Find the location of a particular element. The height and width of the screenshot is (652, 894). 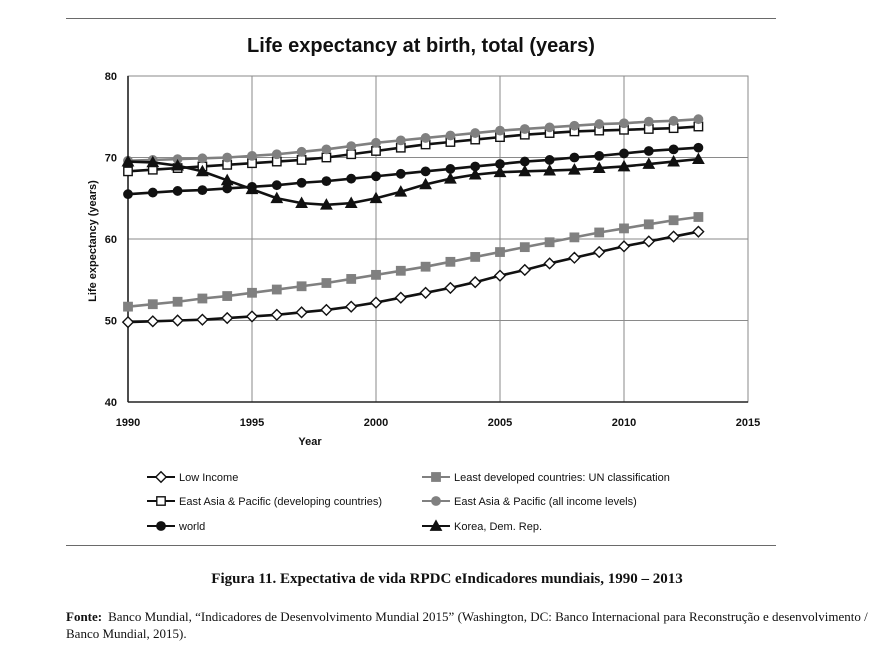

legend-label: world is located at coordinates (191, 527).